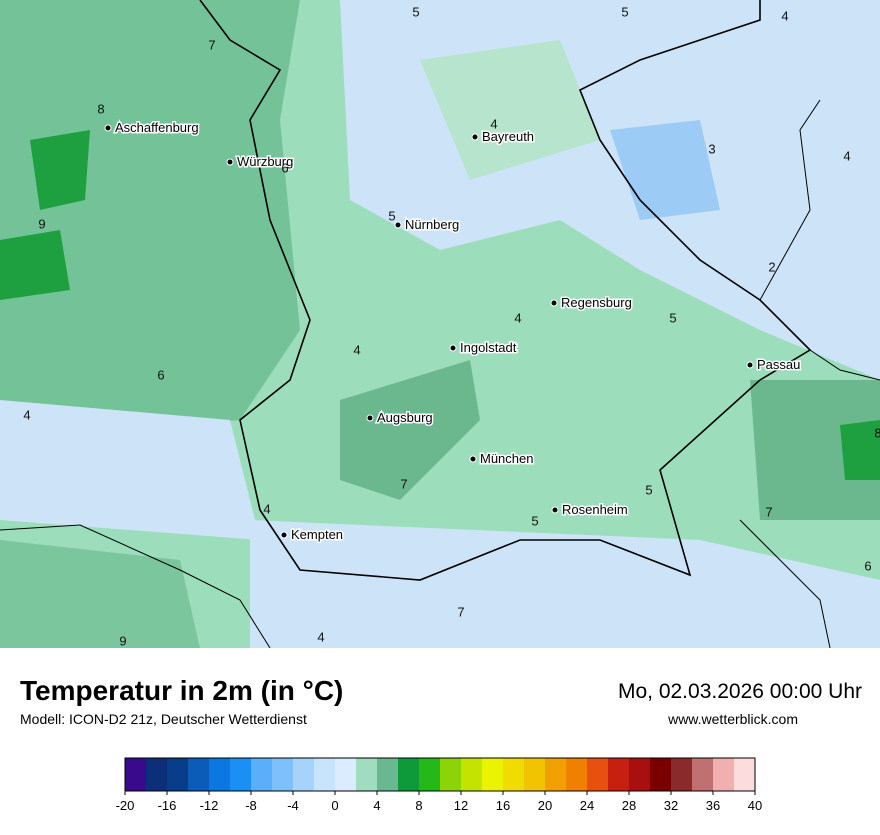 The width and height of the screenshot is (880, 835). What do you see at coordinates (629, 805) in the screenshot?
I see `legend-tick-label: 28` at bounding box center [629, 805].